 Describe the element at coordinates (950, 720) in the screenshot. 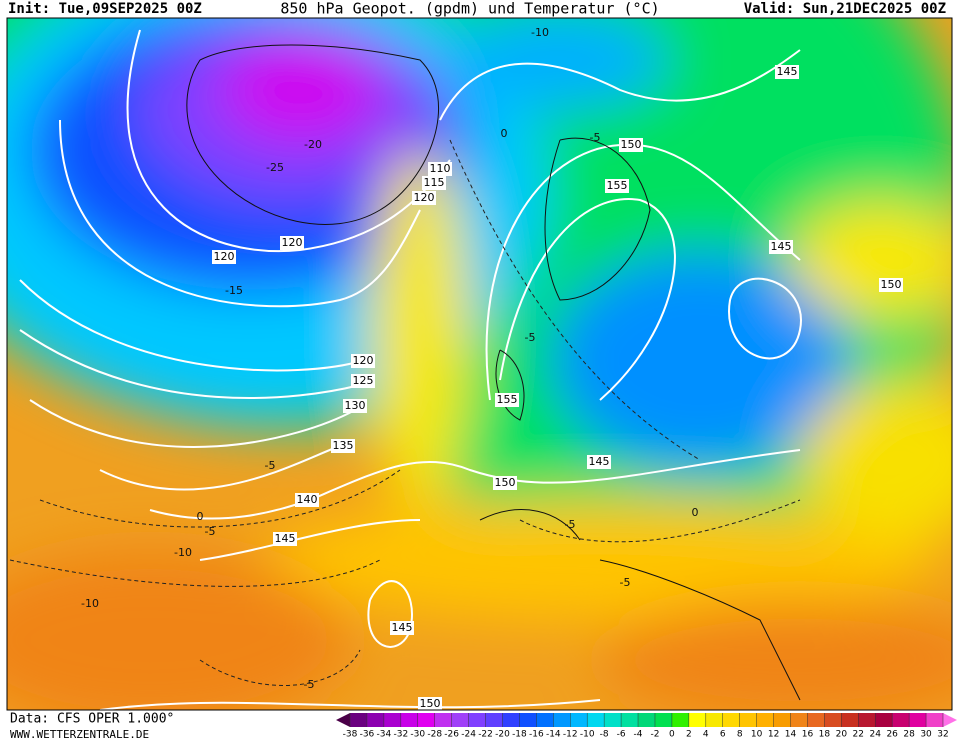

I see `colorbar-high-end` at that location.